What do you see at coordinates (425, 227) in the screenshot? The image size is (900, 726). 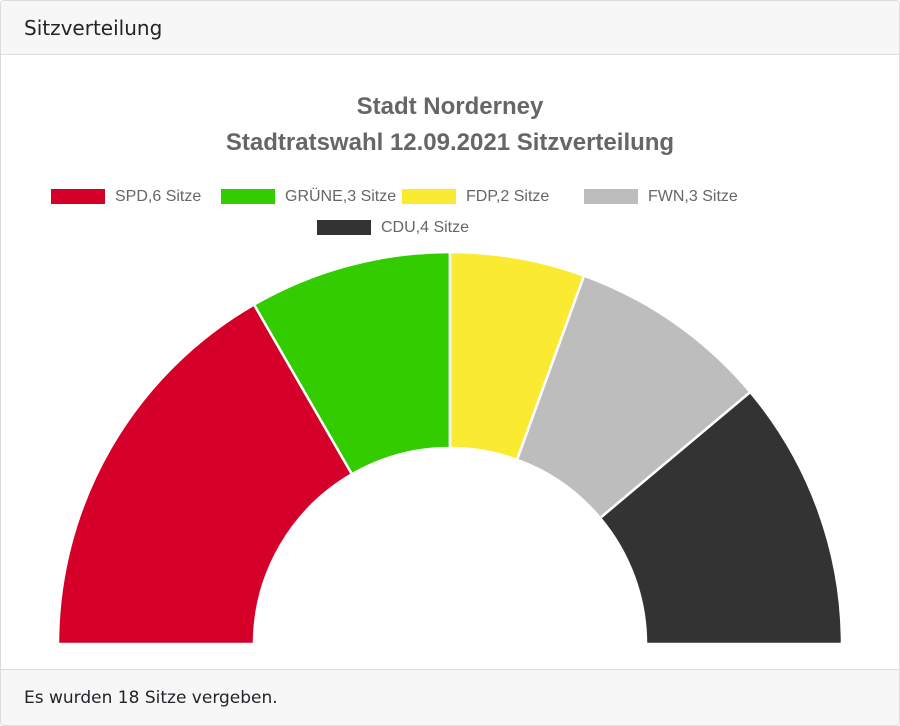 I see `legend-label-cdu: CDU,4 Sitze` at bounding box center [425, 227].